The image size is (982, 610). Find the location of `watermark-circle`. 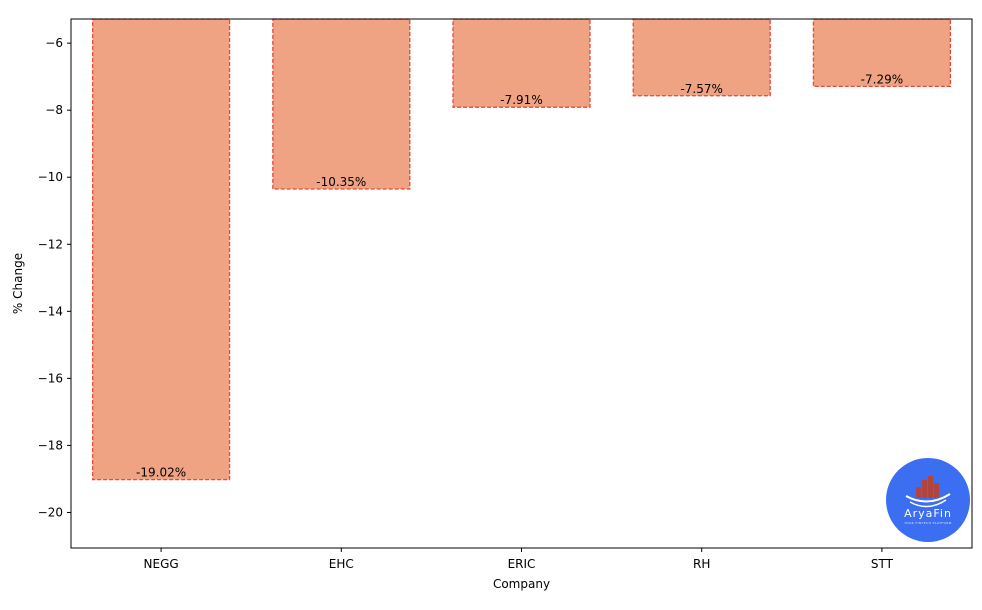

watermark-circle is located at coordinates (928, 500).